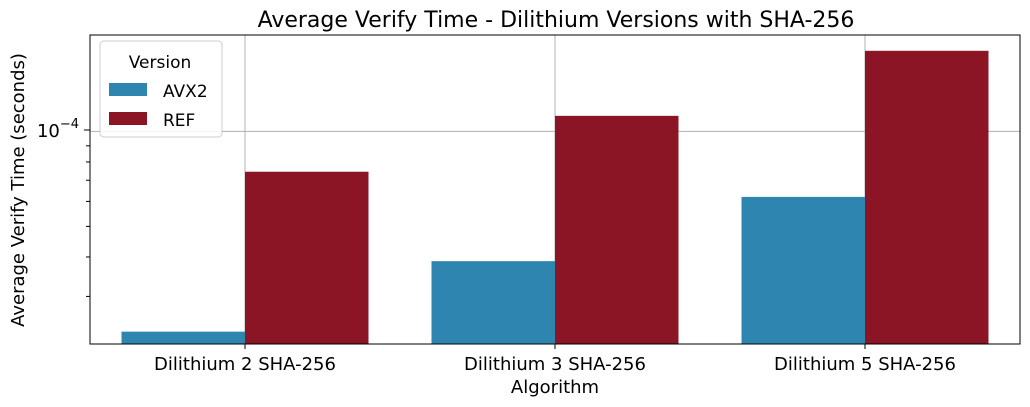  Describe the element at coordinates (18, 190) in the screenshot. I see `y-axis-label: Average Verify Time (seconds)` at that location.